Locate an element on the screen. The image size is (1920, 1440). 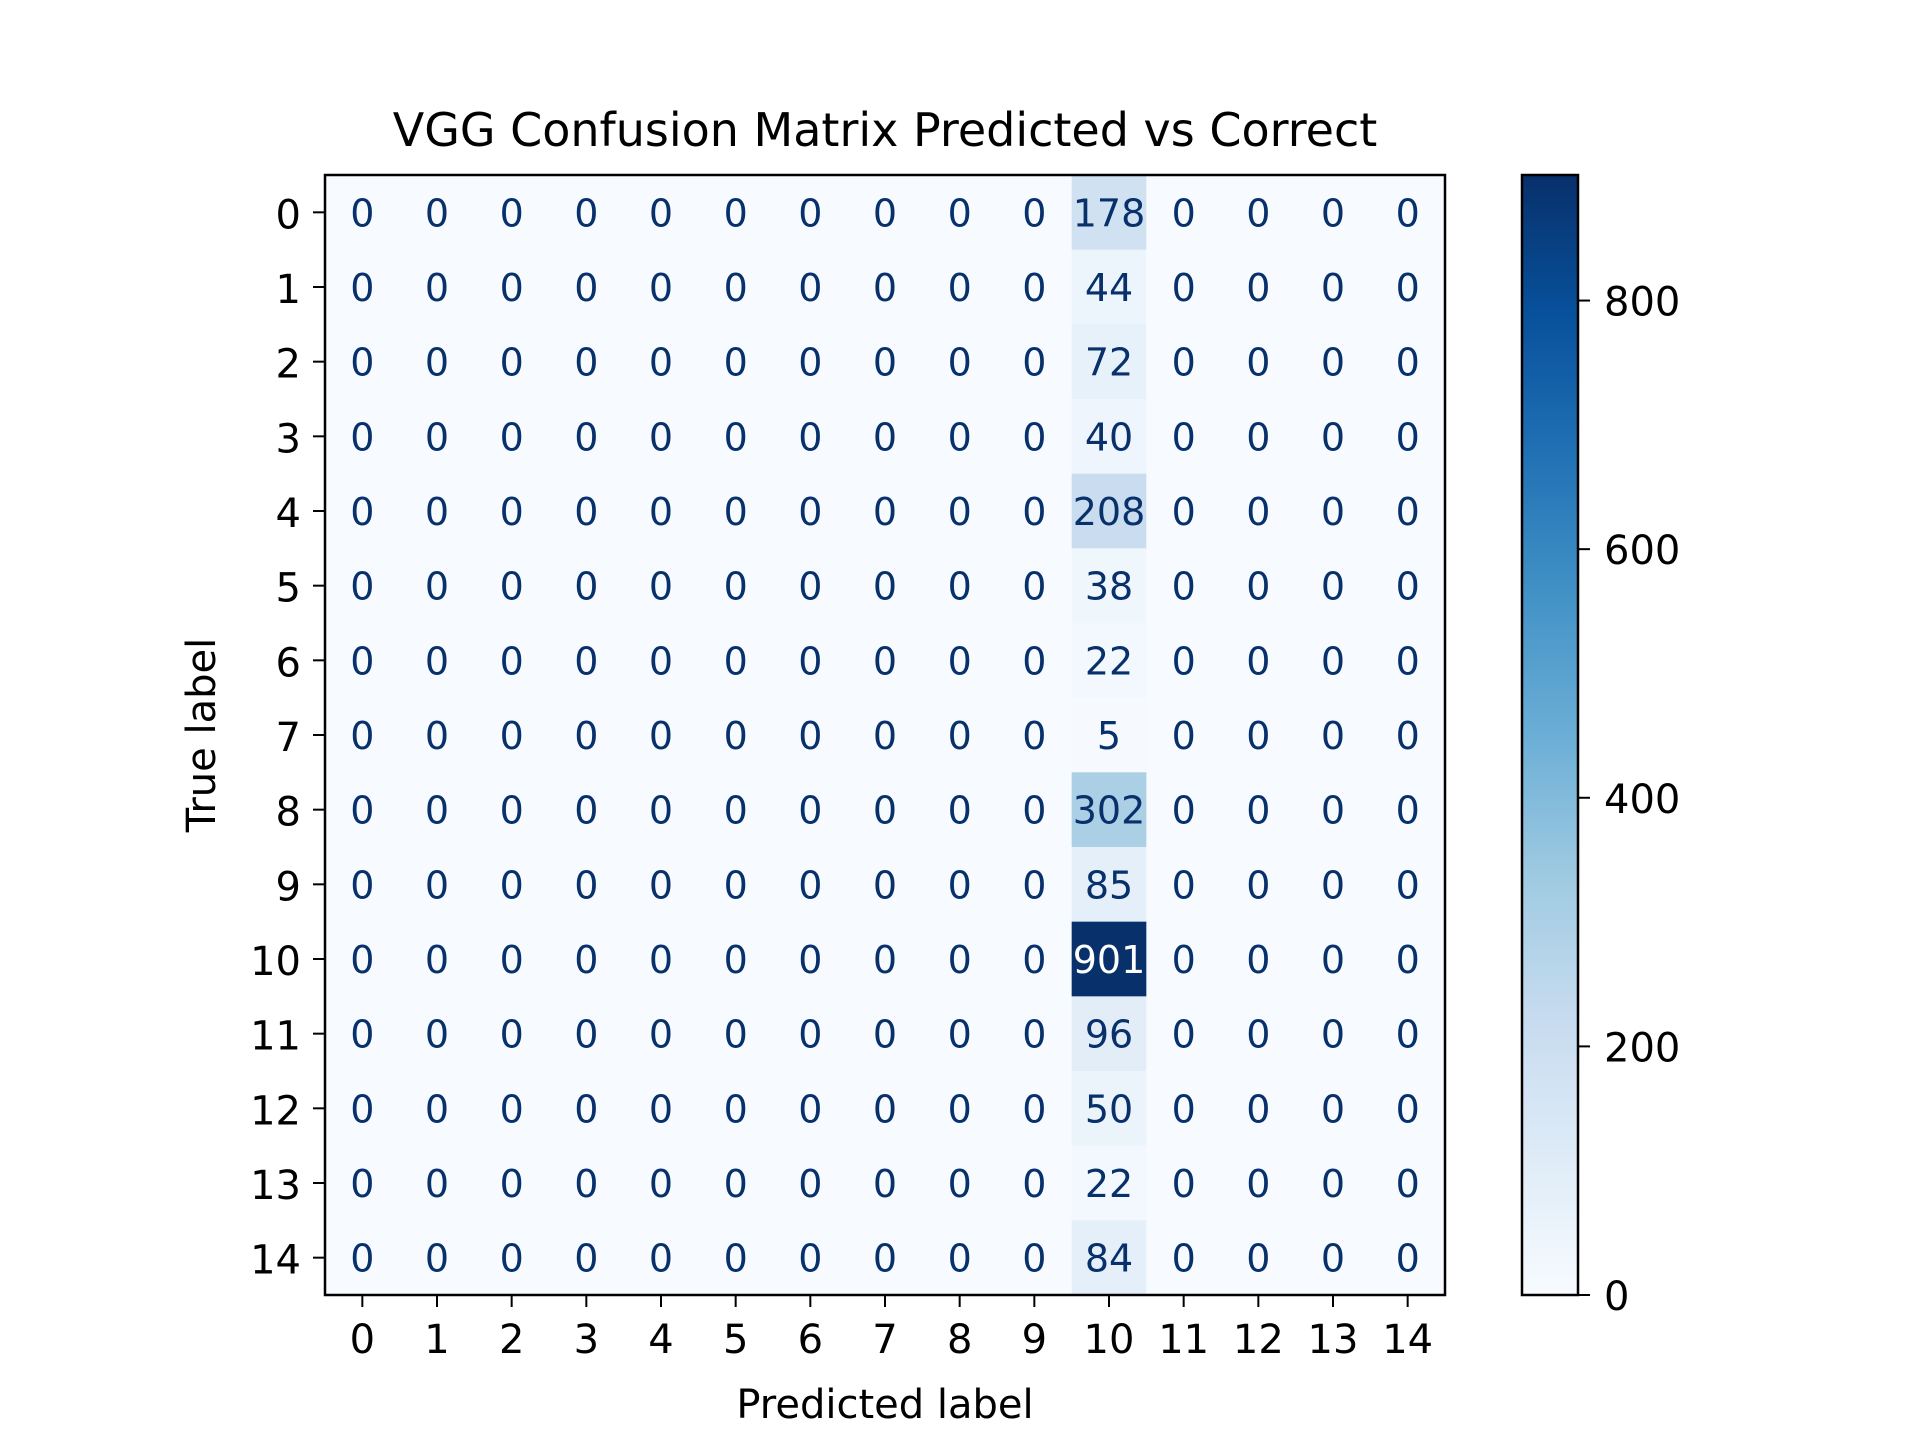
colorbar-tick-label: 600 is located at coordinates (1642, 551).